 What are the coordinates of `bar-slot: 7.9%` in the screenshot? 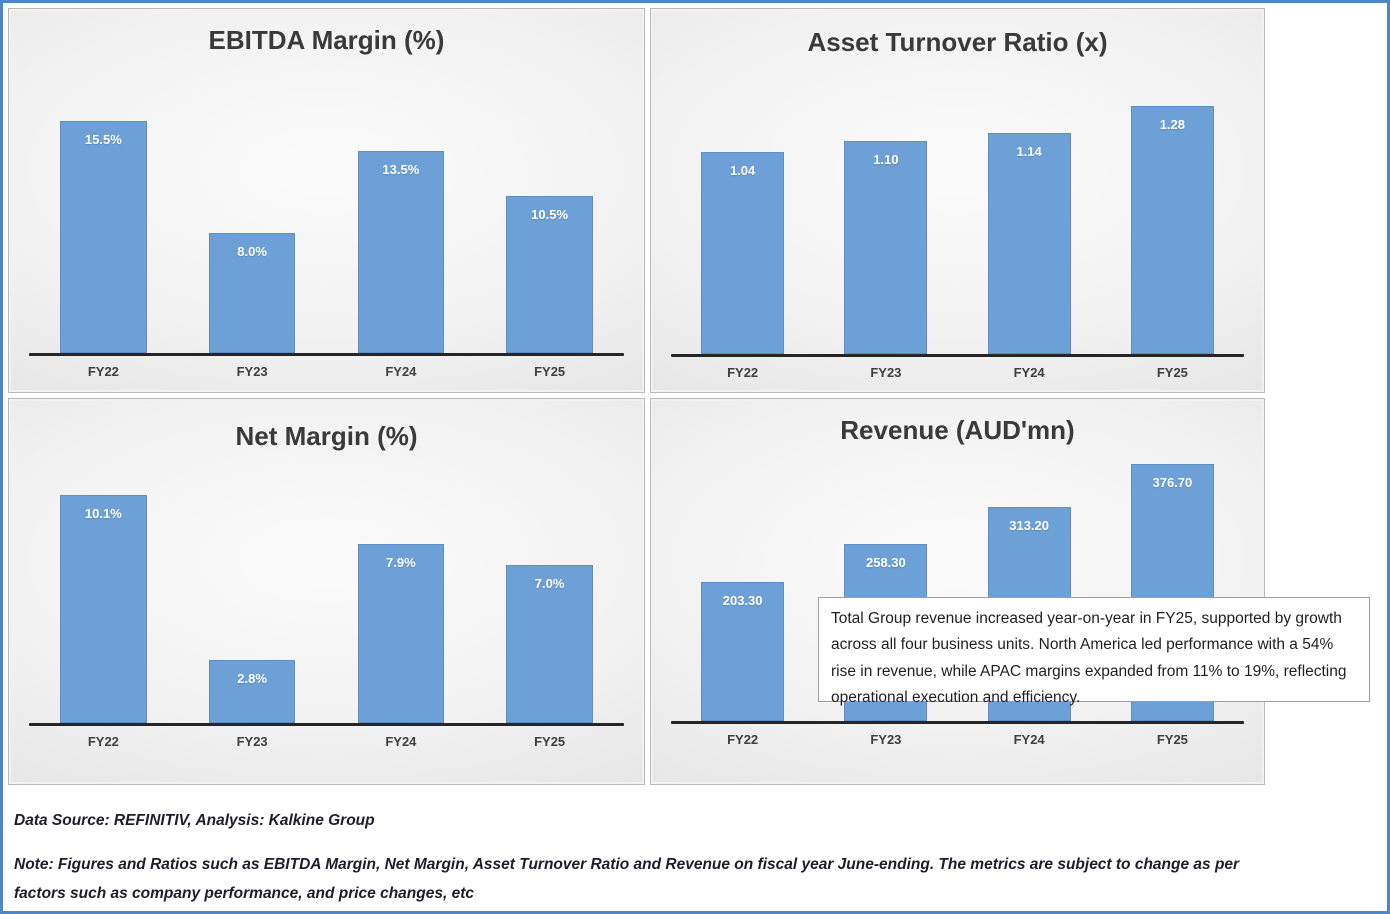 It's located at (401, 593).